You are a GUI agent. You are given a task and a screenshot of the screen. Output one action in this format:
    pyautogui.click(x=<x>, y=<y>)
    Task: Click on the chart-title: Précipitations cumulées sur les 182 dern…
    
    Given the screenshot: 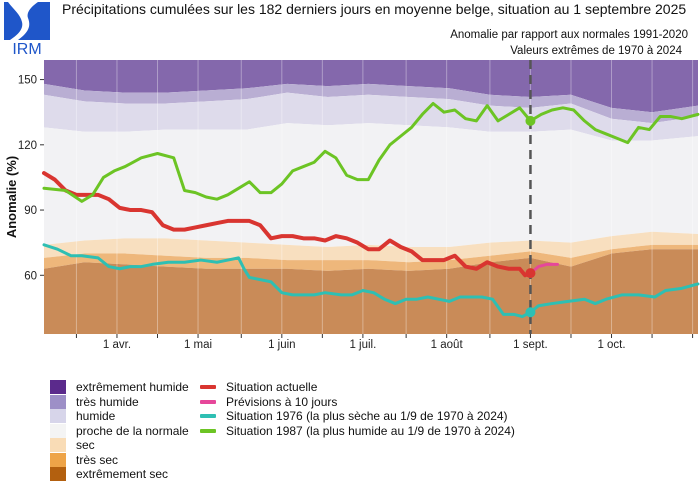 What is the action you would take?
    pyautogui.click(x=374, y=9)
    